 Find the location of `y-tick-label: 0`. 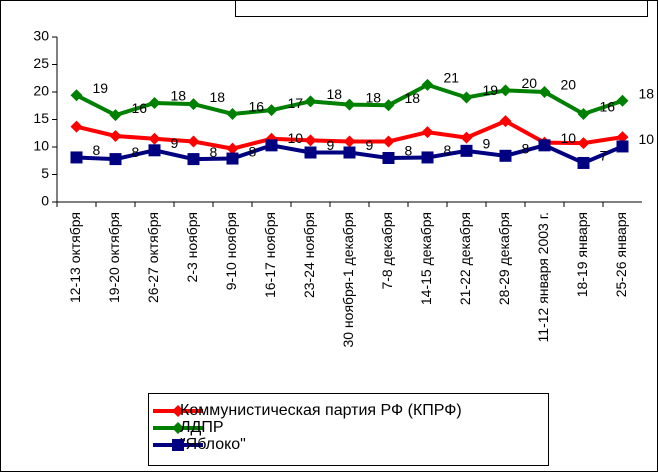

y-tick-label: 0 is located at coordinates (45, 201).